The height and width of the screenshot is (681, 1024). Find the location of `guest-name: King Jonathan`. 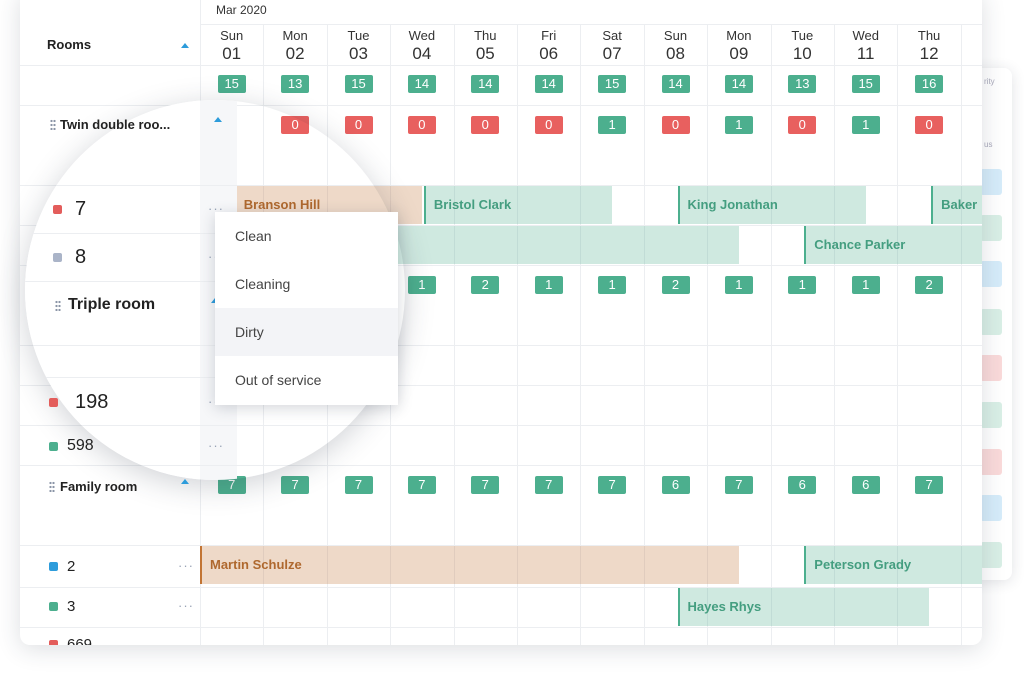

guest-name: King Jonathan is located at coordinates (732, 204).